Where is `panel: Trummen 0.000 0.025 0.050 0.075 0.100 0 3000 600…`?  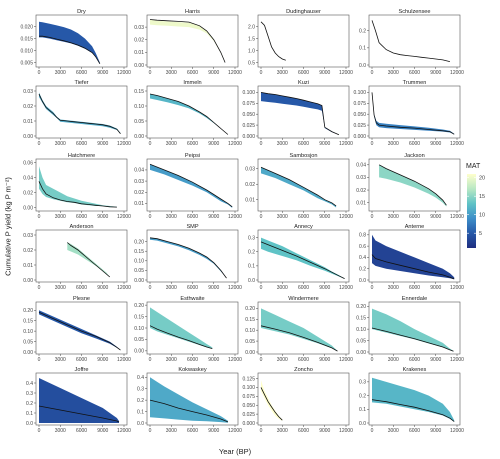 panel: Trummen 0.000 0.025 0.050 0.075 0.100 0 3000 600… is located at coordinates (408, 113).